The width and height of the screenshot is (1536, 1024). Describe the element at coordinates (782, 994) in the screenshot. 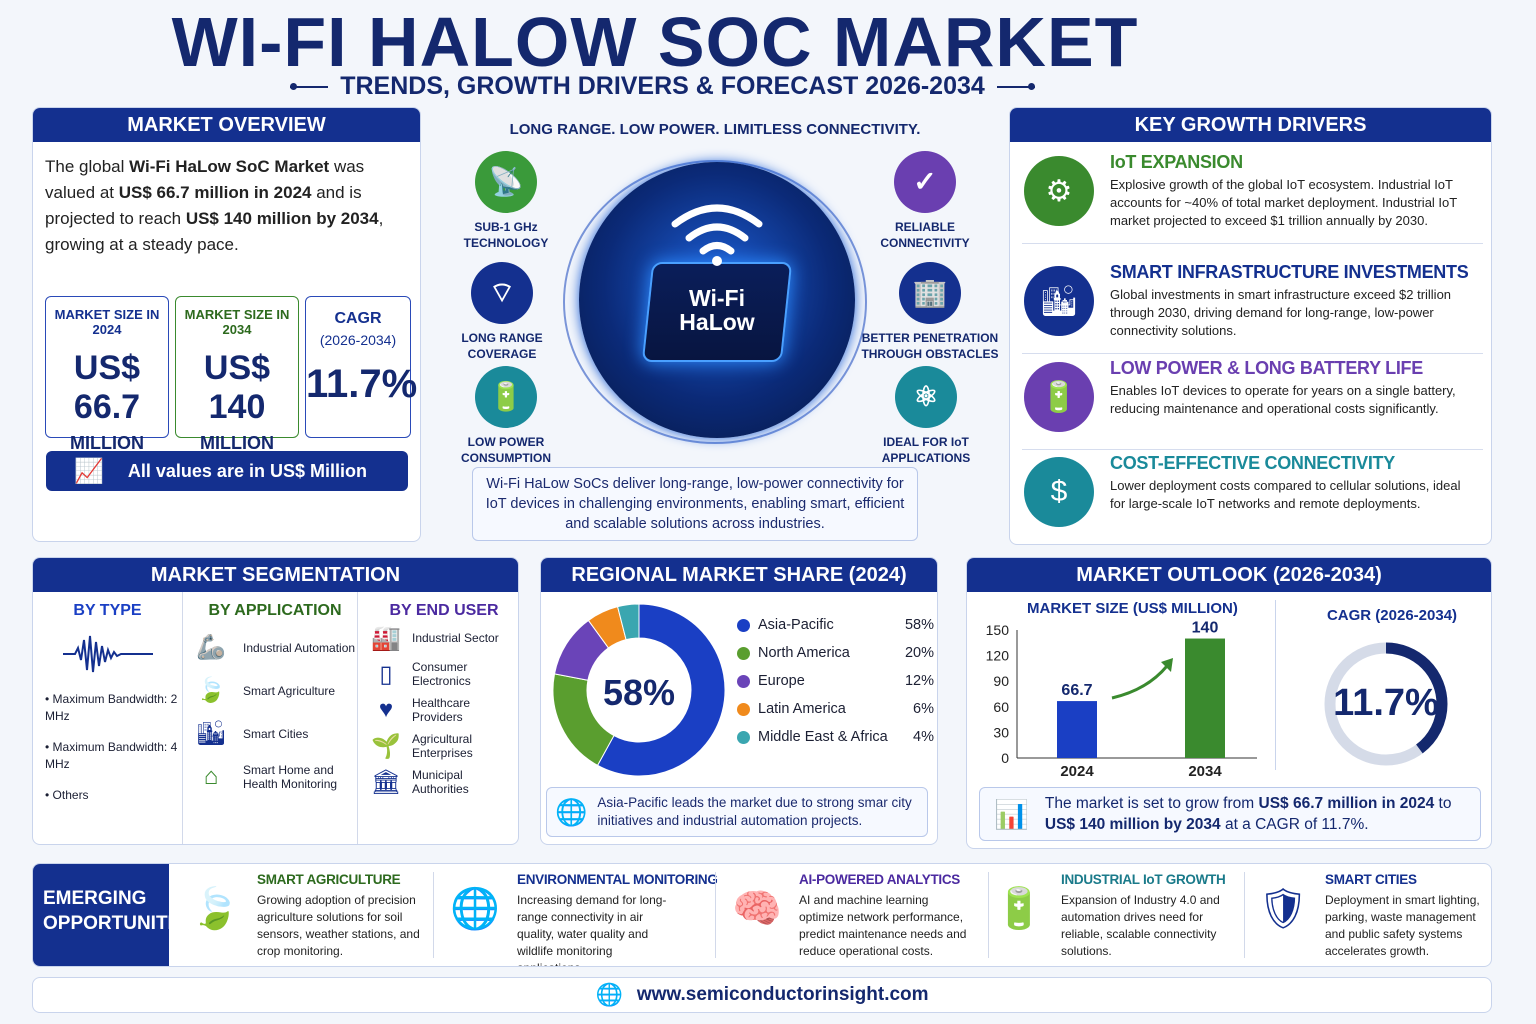

I see `website-link: www.semiconductorinsight.com` at that location.